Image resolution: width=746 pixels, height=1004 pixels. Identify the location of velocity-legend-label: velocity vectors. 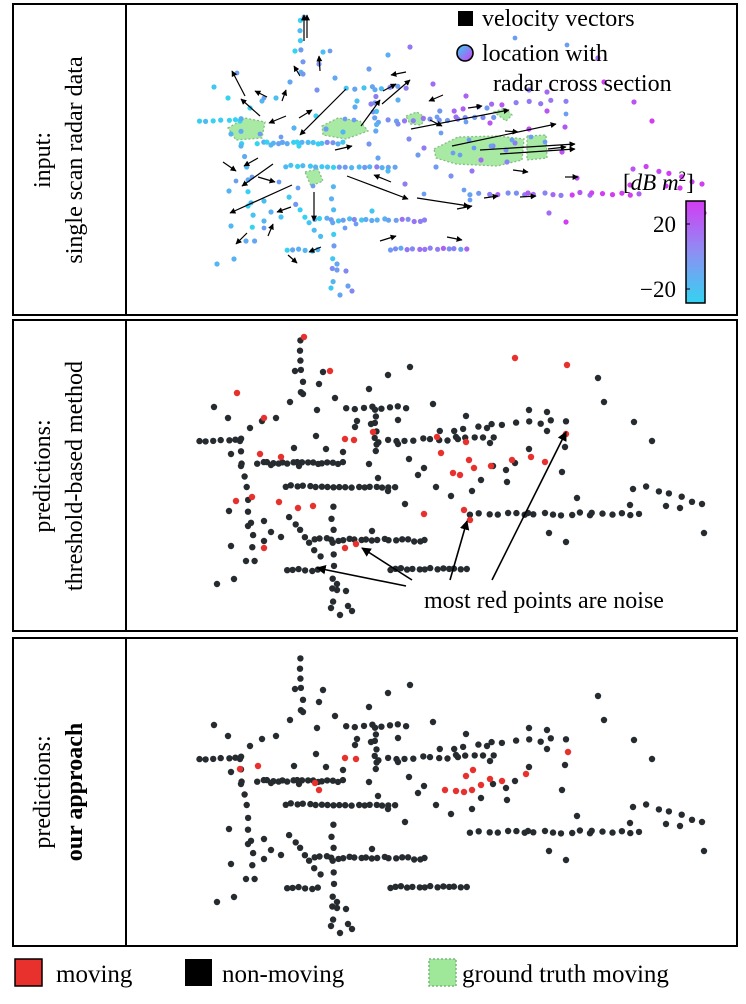
(558, 19).